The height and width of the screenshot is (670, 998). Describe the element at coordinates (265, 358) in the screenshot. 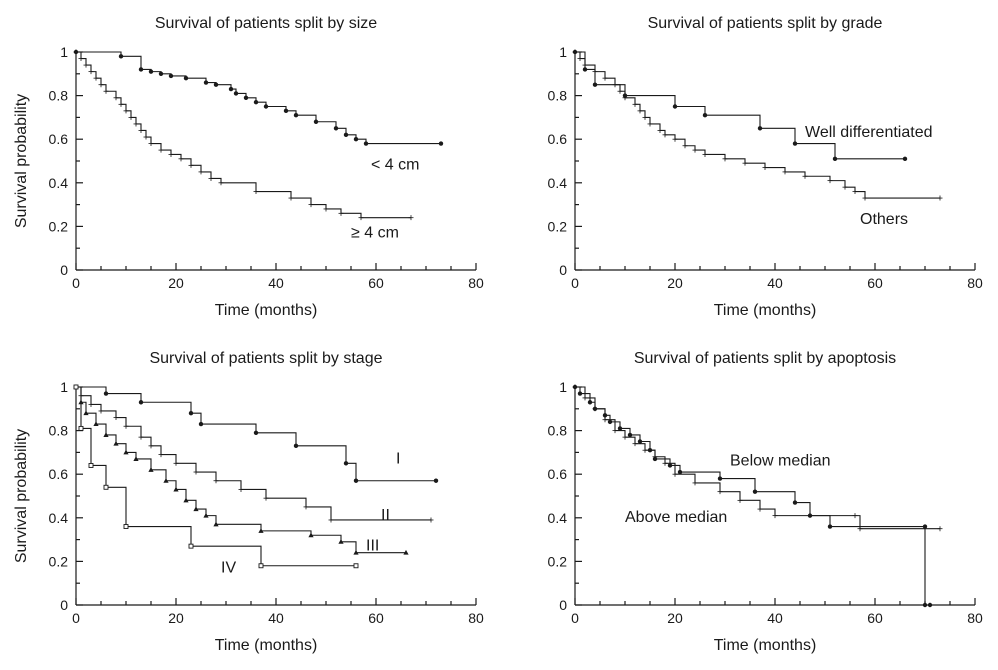

I see `chart-title: Survival of patients split by stage` at that location.